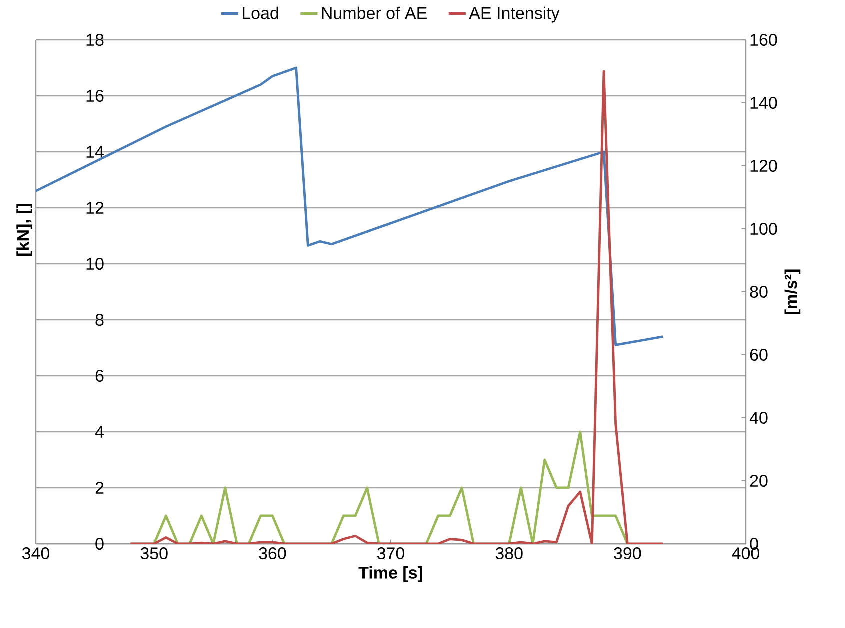 The height and width of the screenshot is (628, 845). I want to click on legend-label: Load, so click(260, 13).